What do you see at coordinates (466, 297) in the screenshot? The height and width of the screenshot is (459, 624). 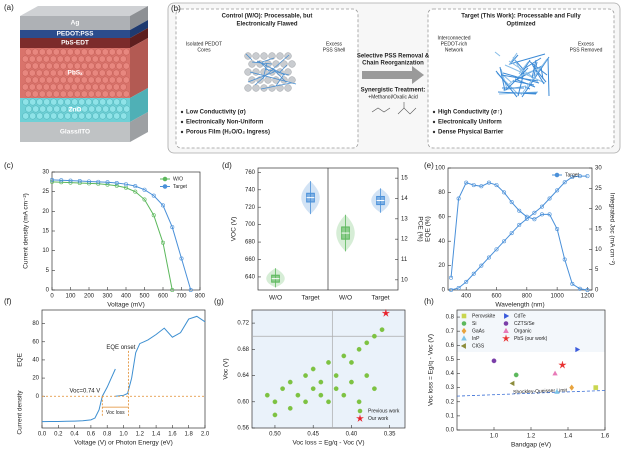 I see `x-tick-label: 400` at bounding box center [466, 297].